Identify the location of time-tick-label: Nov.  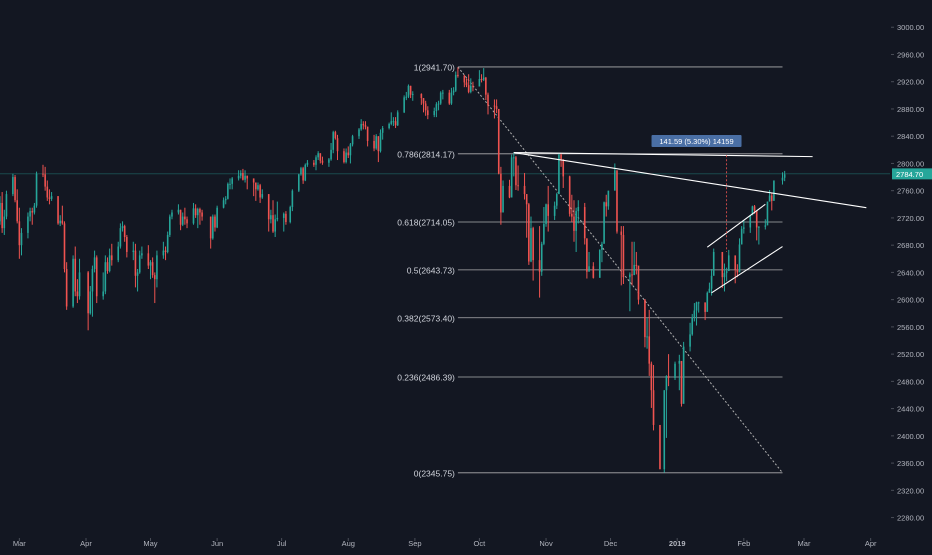
(546, 543).